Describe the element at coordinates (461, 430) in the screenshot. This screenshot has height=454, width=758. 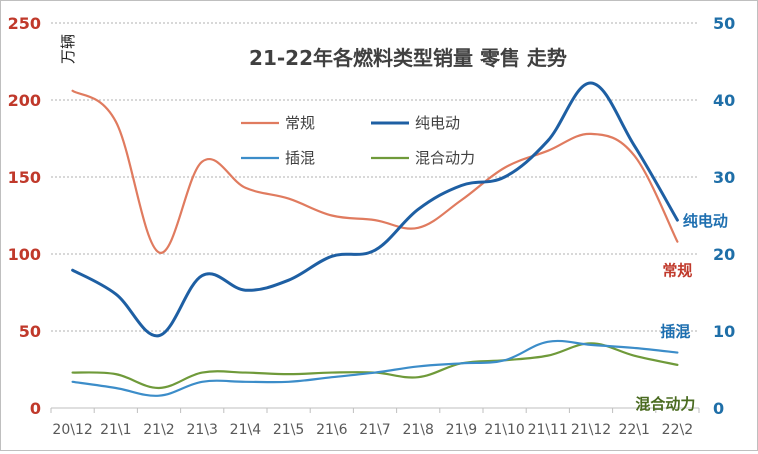
I see `x-axis-tick-label: 21\9` at that location.